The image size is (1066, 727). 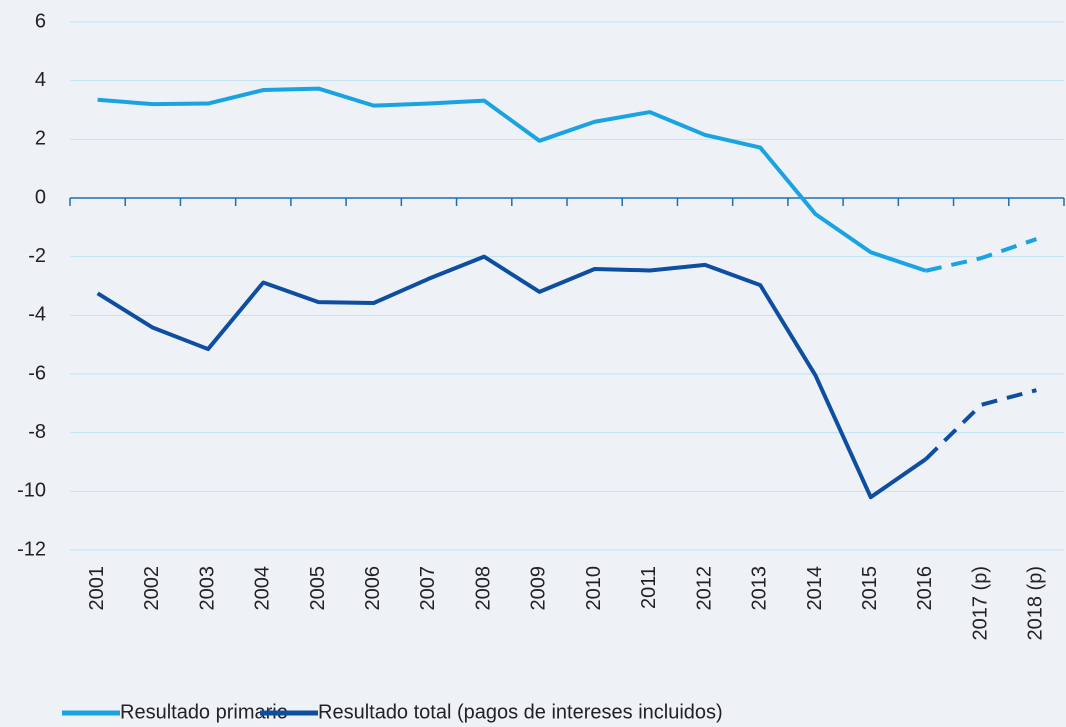 I want to click on x-tick-label: 2010, so click(x=594, y=588).